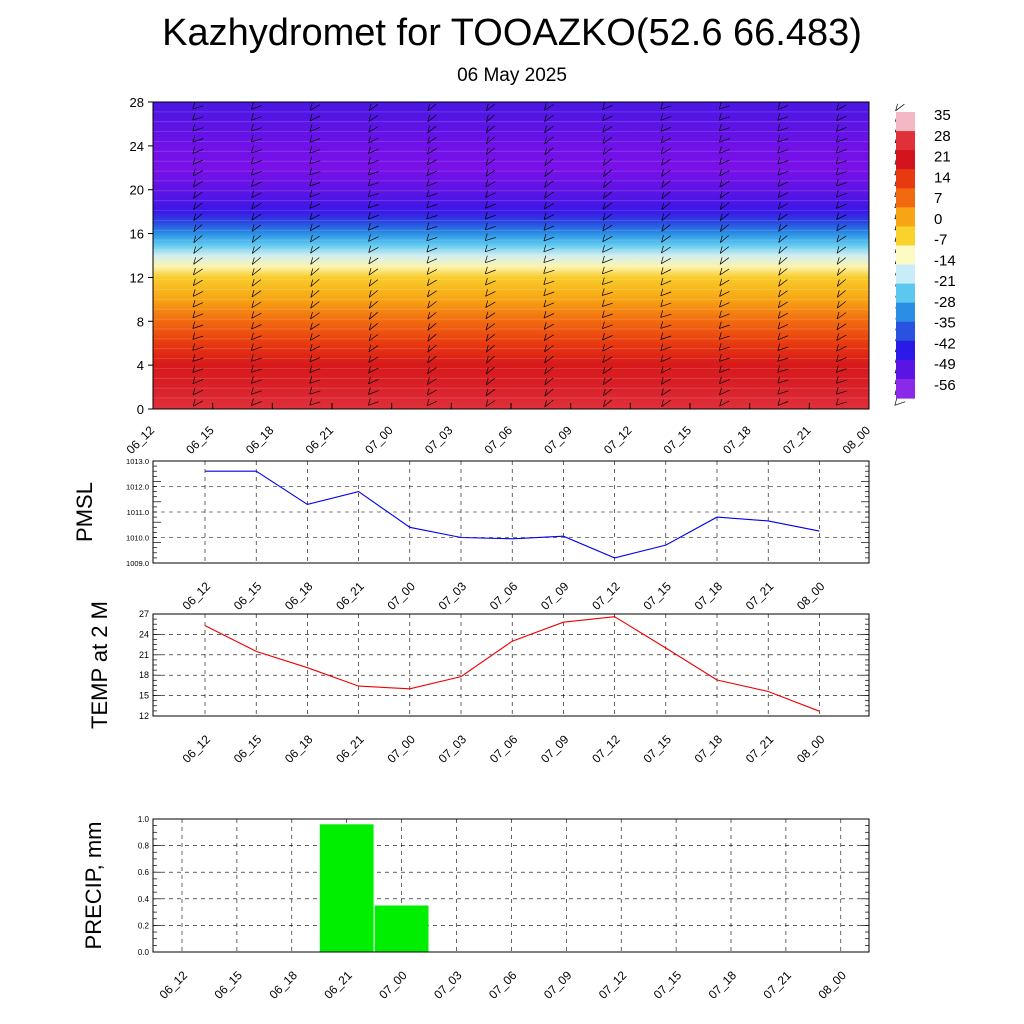 The height and width of the screenshot is (1024, 1024). Describe the element at coordinates (140, 409) in the screenshot. I see `y-tick-label: 0` at that location.